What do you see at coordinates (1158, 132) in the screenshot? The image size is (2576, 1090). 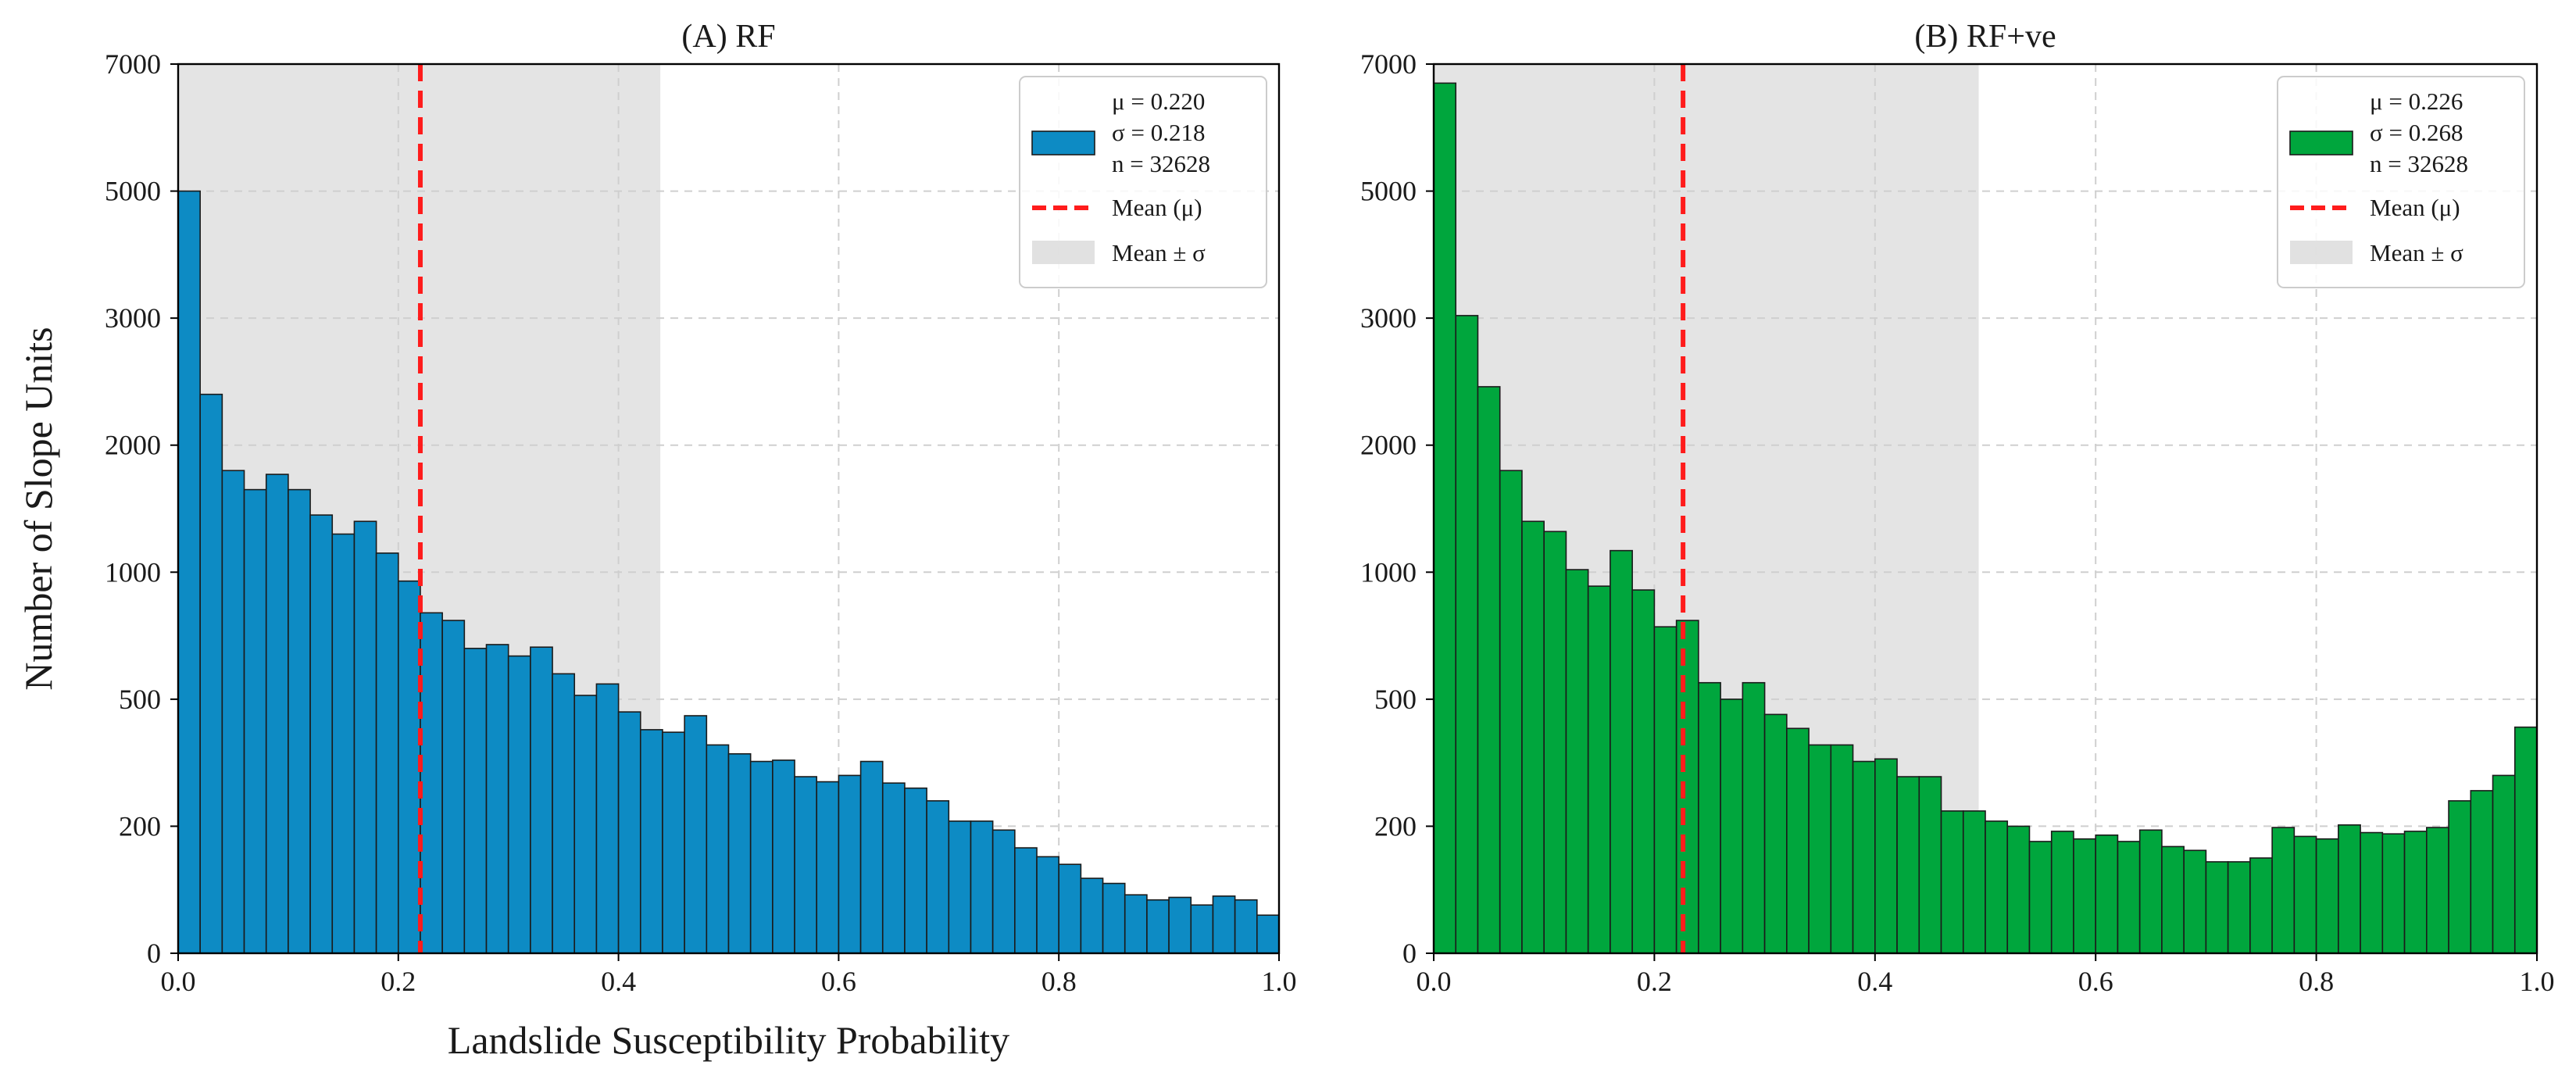 I see `legend-sigma-label: σ = 0.218` at bounding box center [1158, 132].